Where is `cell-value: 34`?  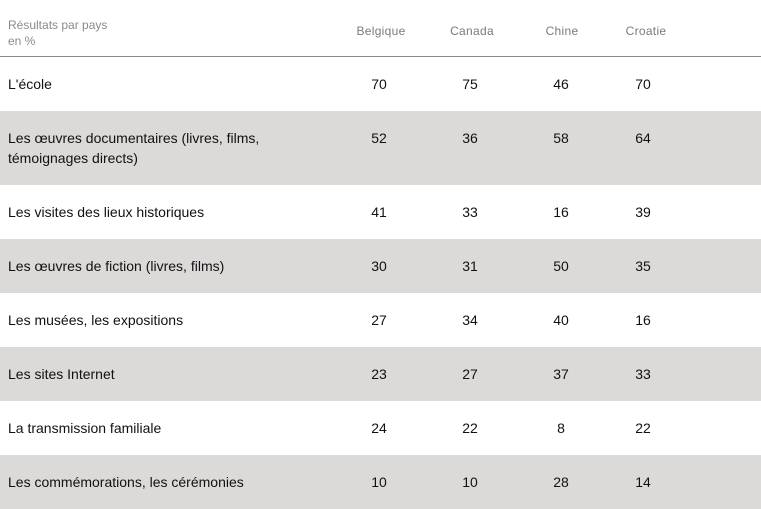
cell-value: 34 is located at coordinates (470, 320).